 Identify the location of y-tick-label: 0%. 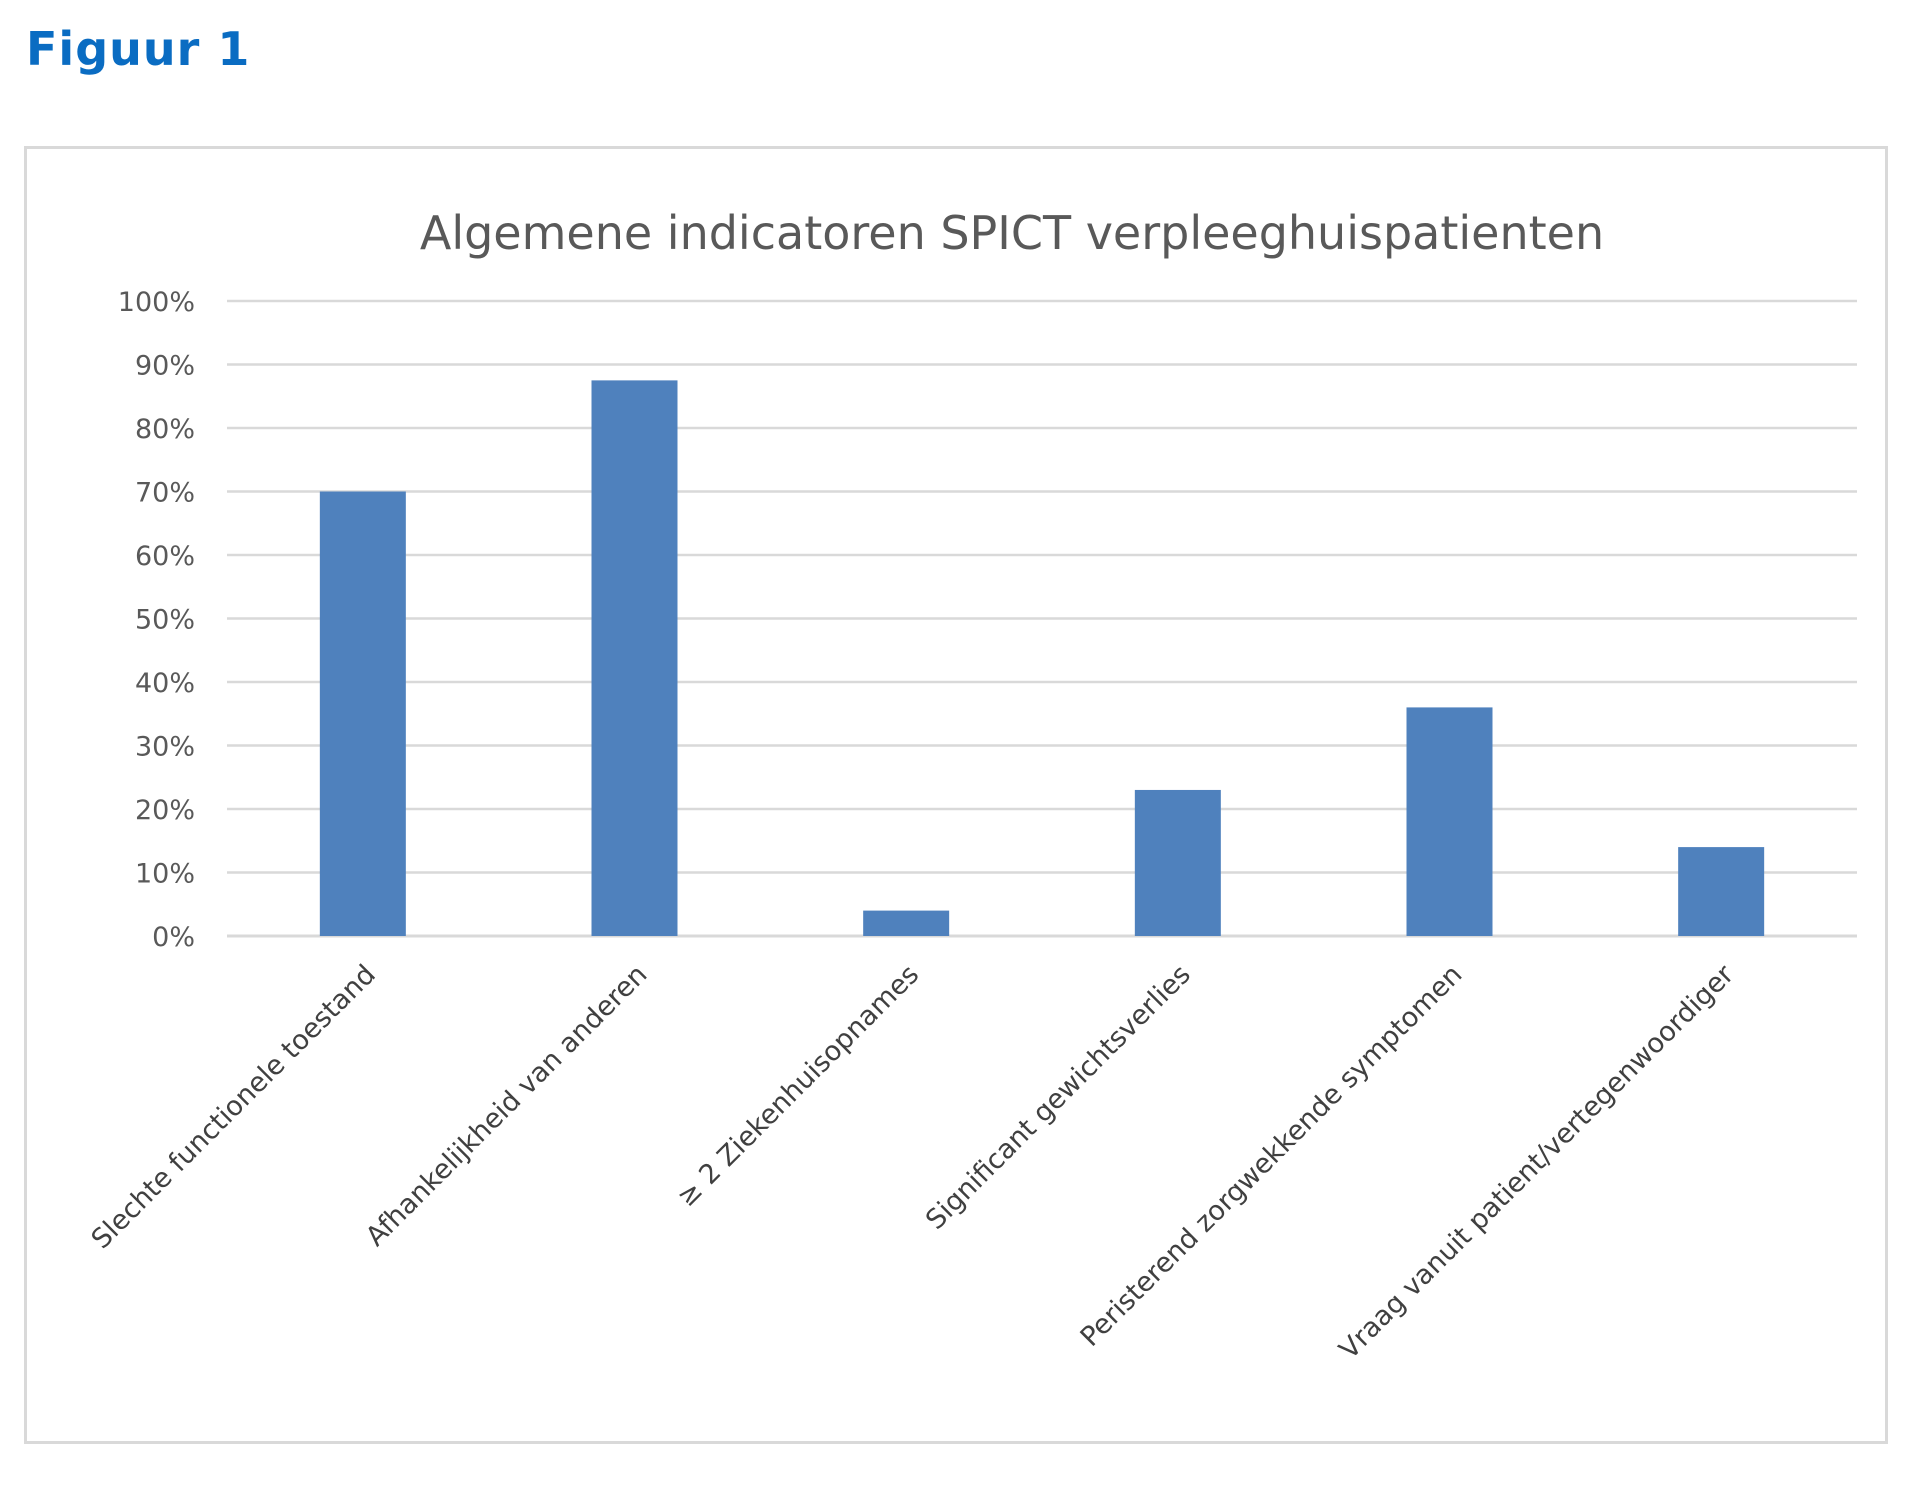
(173, 937).